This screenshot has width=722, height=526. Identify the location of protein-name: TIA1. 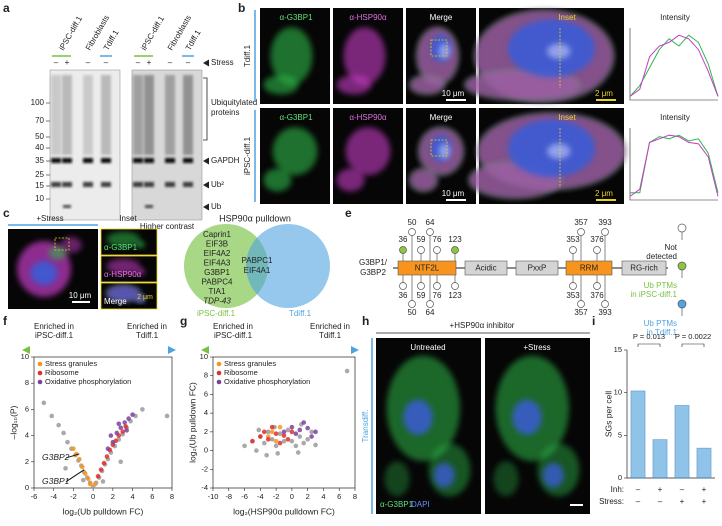
(217, 291).